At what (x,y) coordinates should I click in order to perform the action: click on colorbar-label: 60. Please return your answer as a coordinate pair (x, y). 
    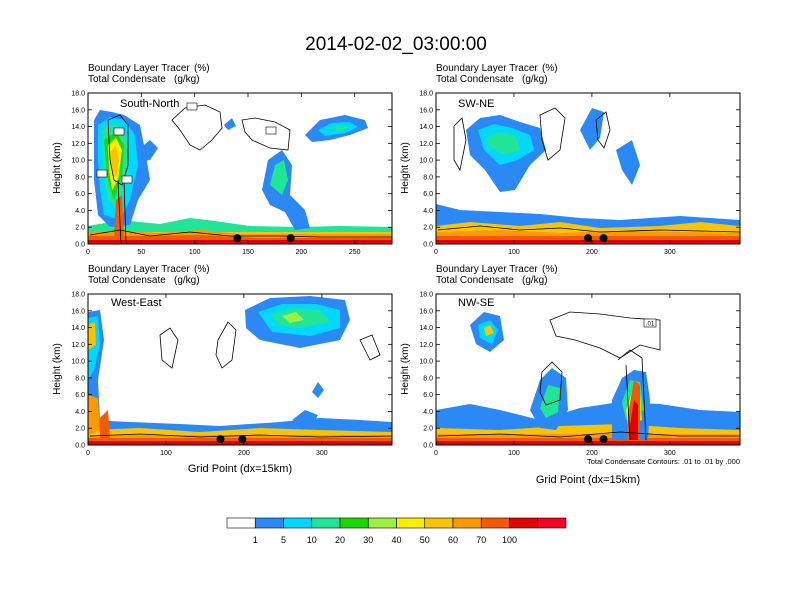
    Looking at the image, I should click on (453, 540).